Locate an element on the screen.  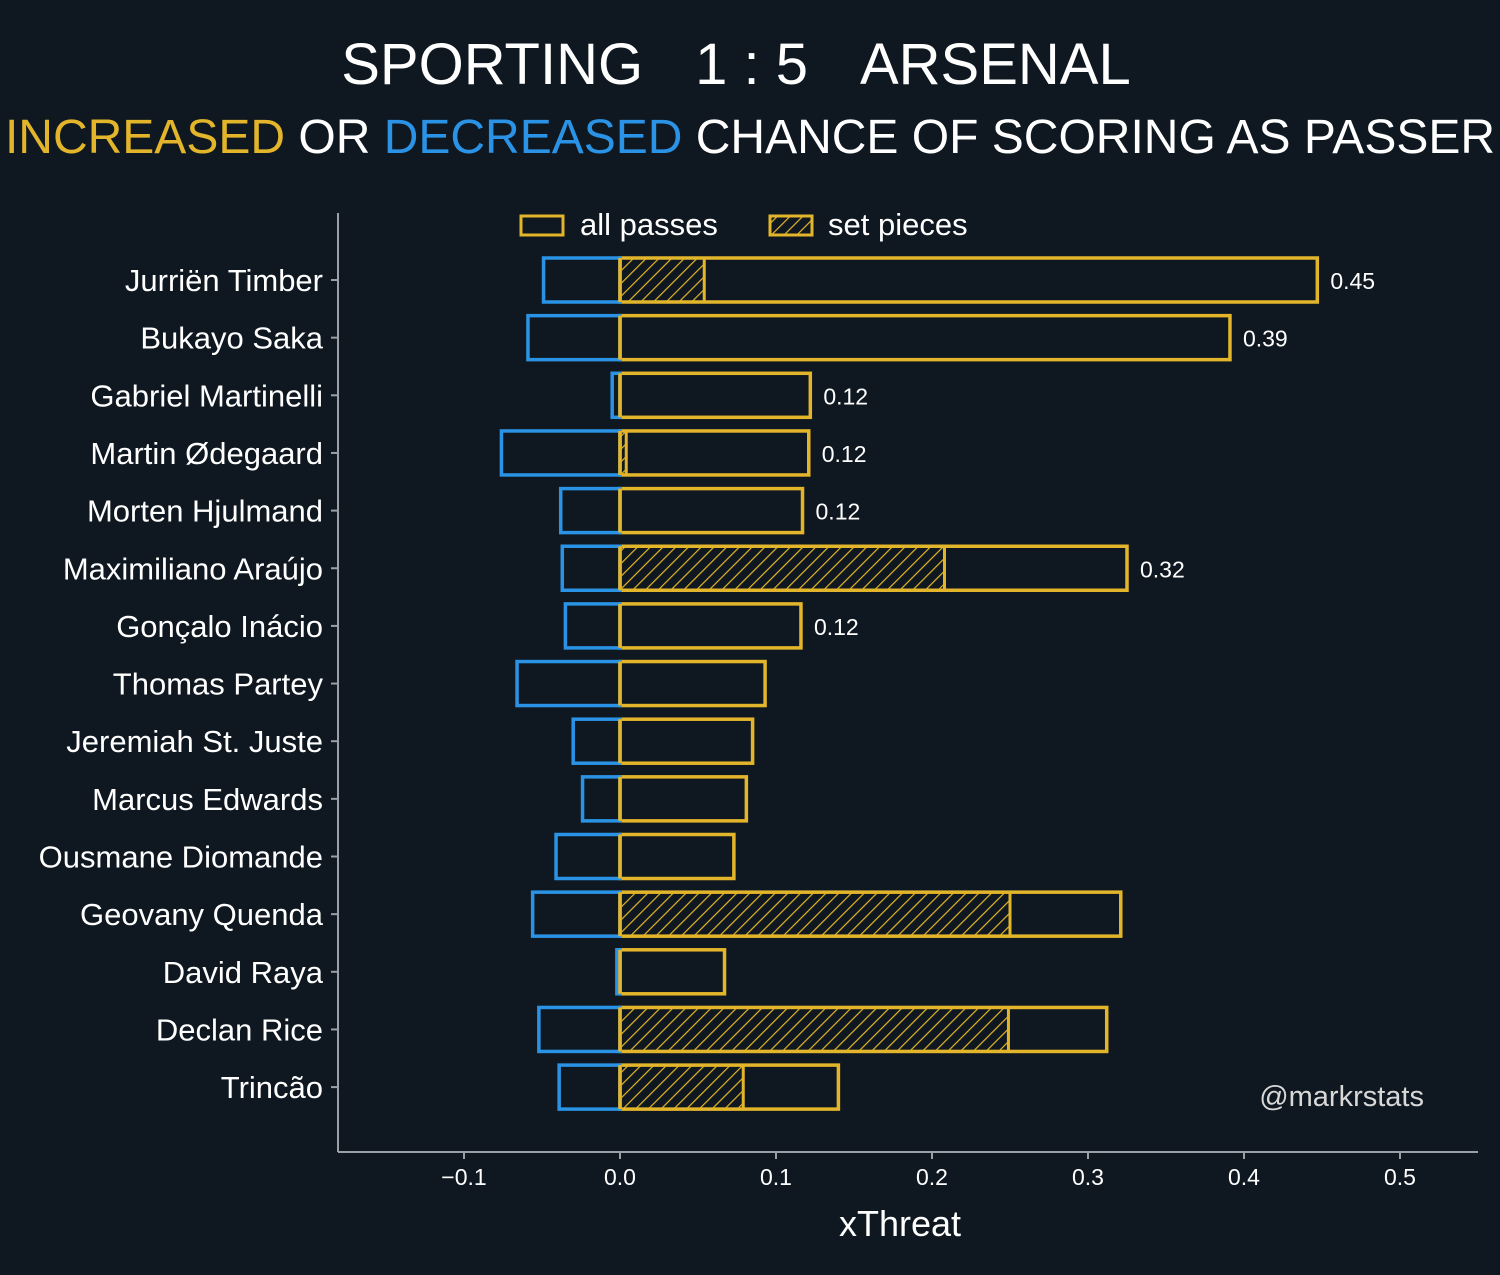
player-row: Gabriel Martinelli 0.12 is located at coordinates (479, 395).